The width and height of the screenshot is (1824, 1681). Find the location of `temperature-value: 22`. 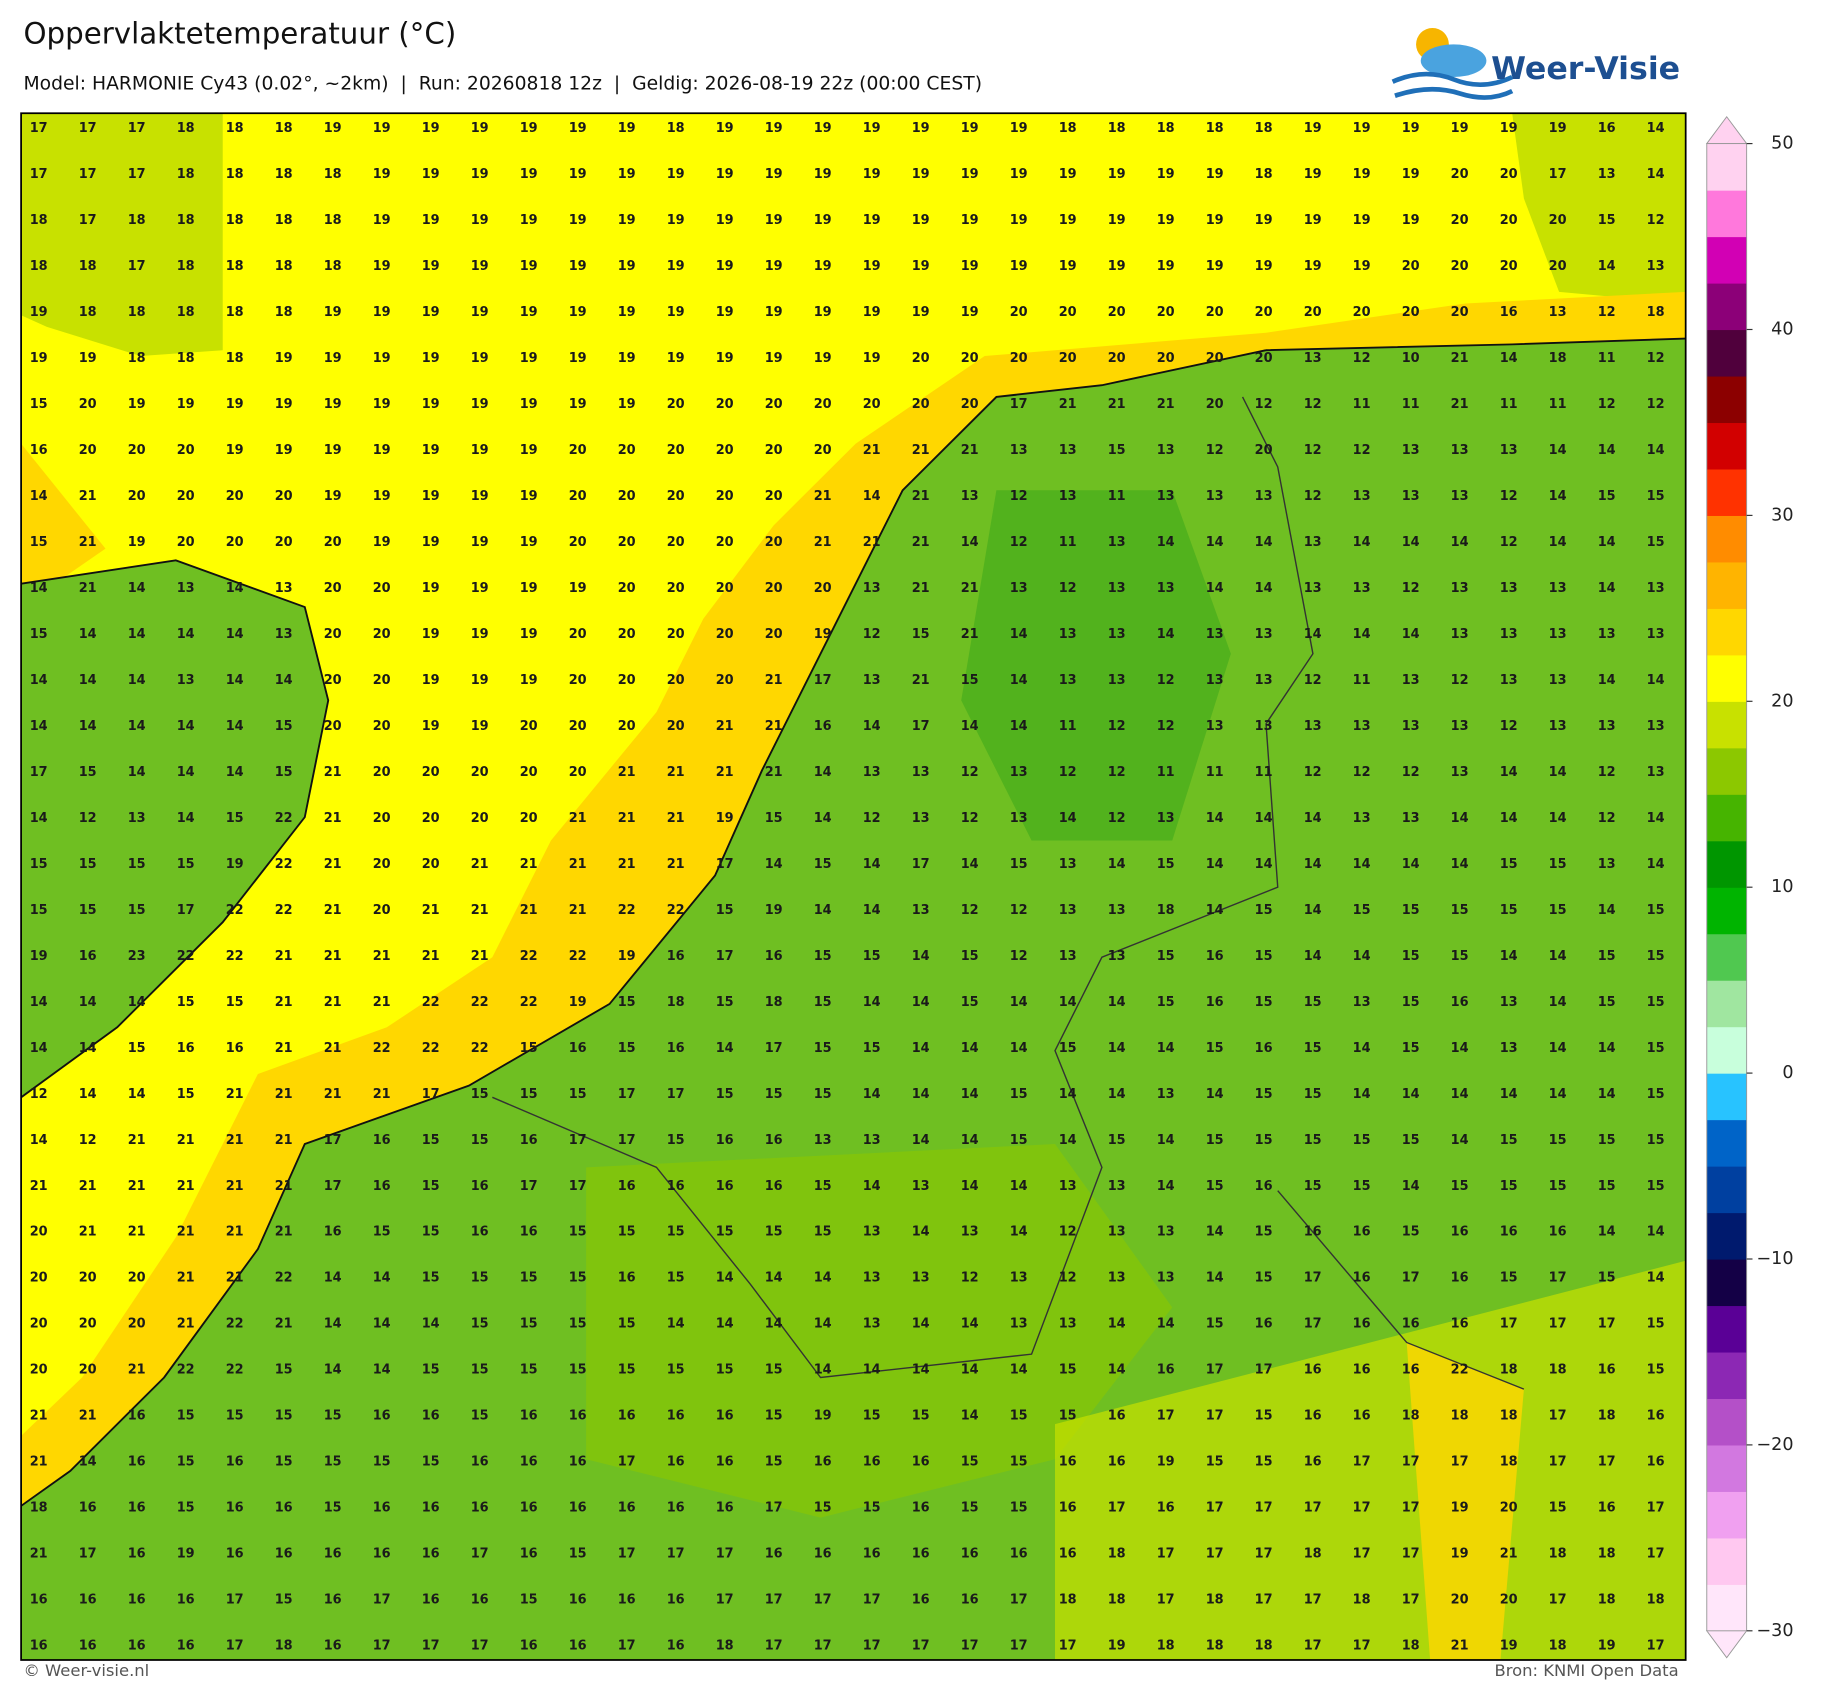

temperature-value: 22 is located at coordinates (529, 1002).